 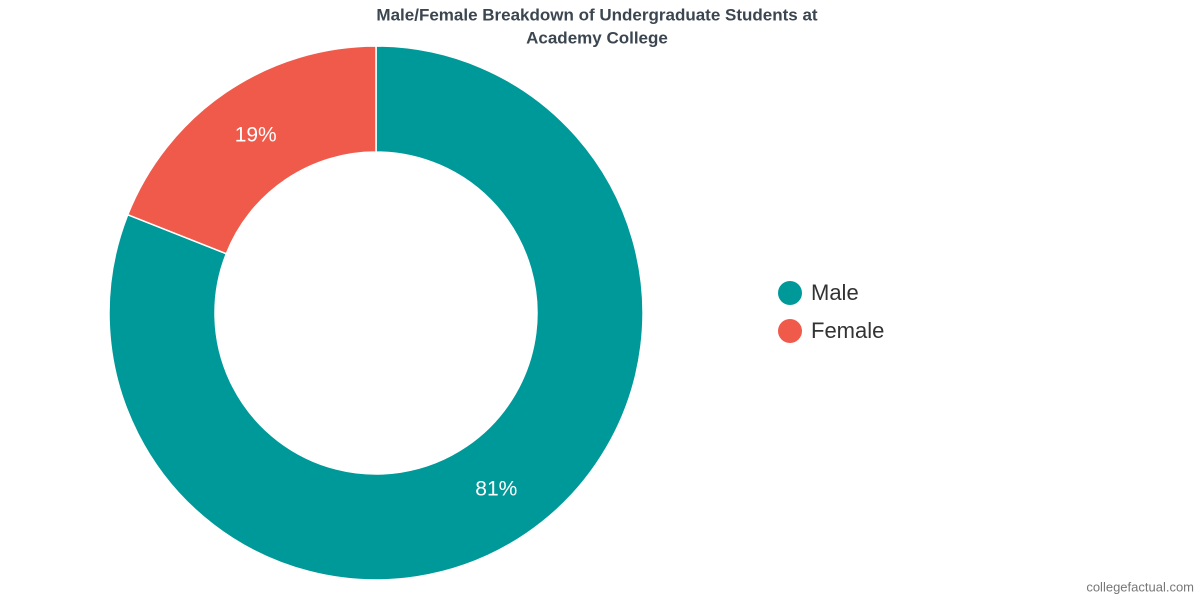 What do you see at coordinates (256, 135) in the screenshot?
I see `data-label: 19%` at bounding box center [256, 135].